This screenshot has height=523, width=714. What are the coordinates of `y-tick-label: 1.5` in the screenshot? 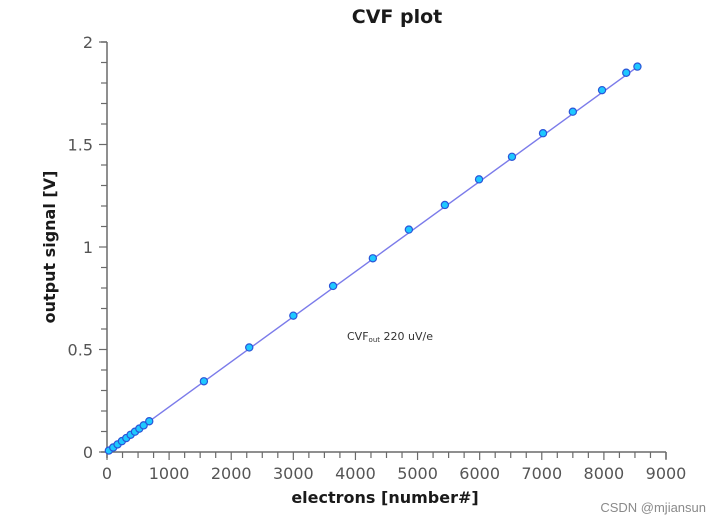 It's located at (80, 145).